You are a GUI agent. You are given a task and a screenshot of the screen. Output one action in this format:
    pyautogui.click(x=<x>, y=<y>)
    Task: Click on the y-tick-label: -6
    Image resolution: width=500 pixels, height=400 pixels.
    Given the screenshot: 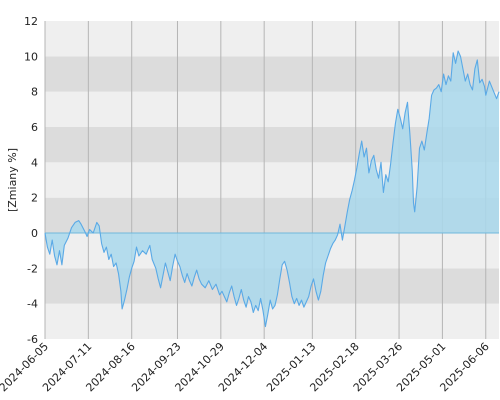 What is the action you would take?
    pyautogui.click(x=32, y=339)
    